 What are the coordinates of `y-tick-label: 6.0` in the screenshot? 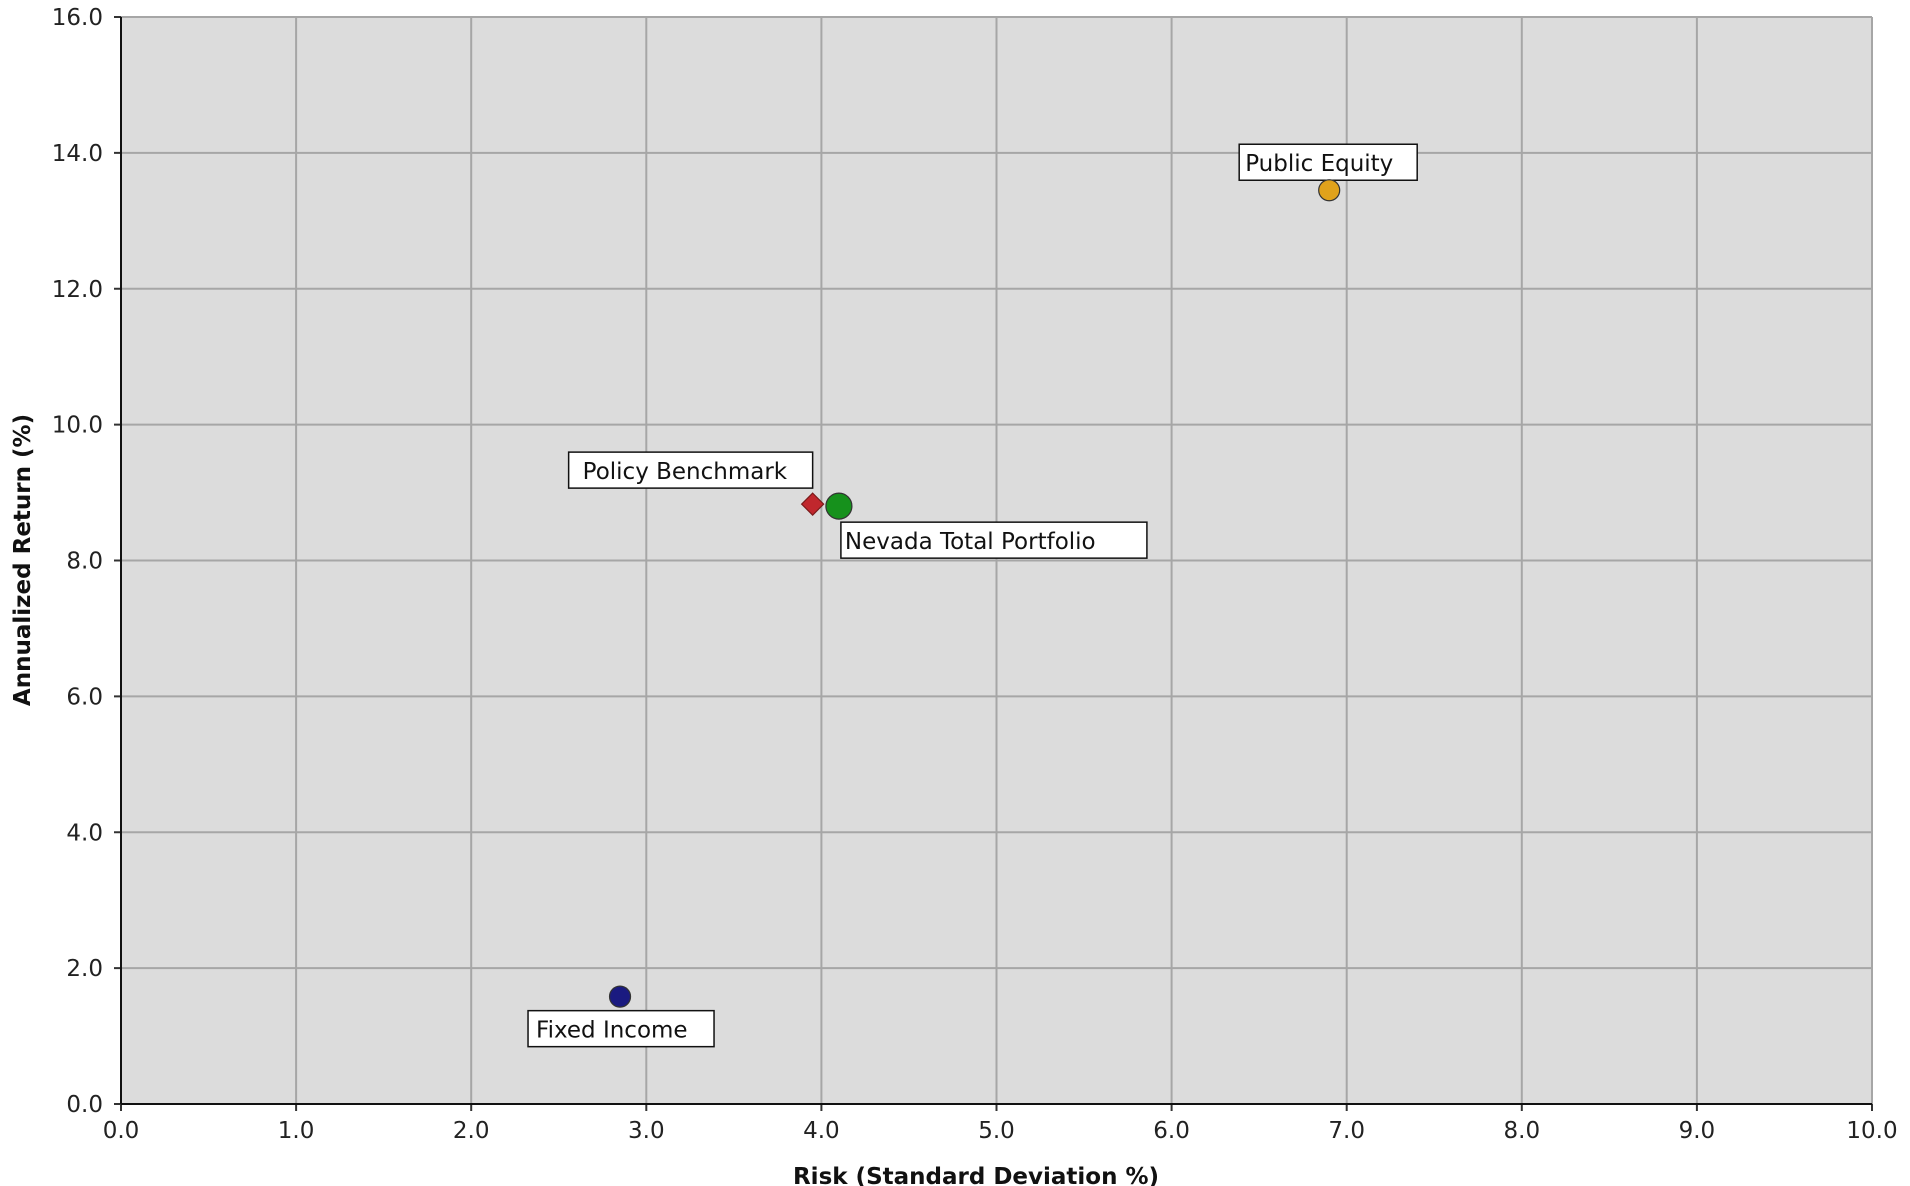 It's located at (84, 697).